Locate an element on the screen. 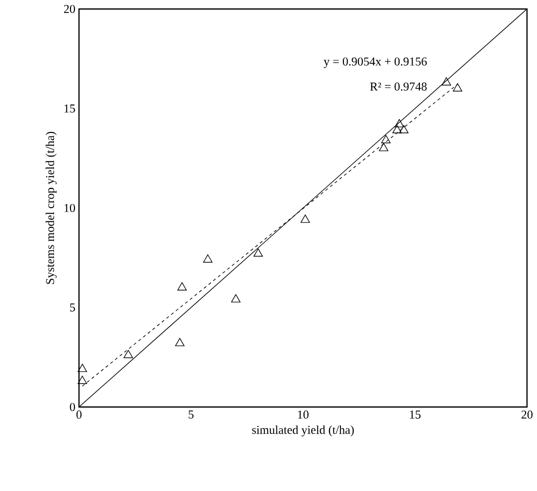 The width and height of the screenshot is (537, 491). x-tick-label: 10 is located at coordinates (303, 414).